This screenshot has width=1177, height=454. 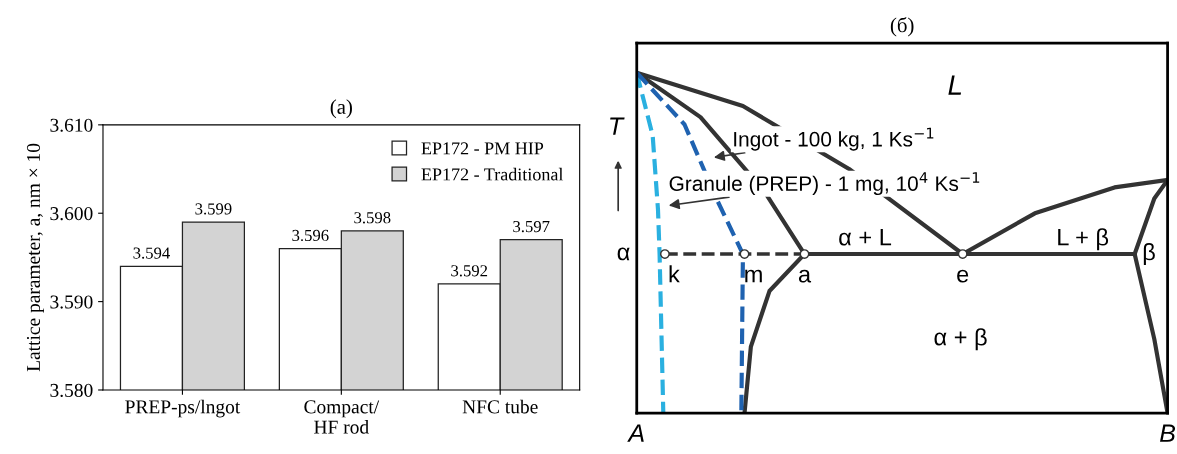 I want to click on text: L, so click(x=955, y=85).